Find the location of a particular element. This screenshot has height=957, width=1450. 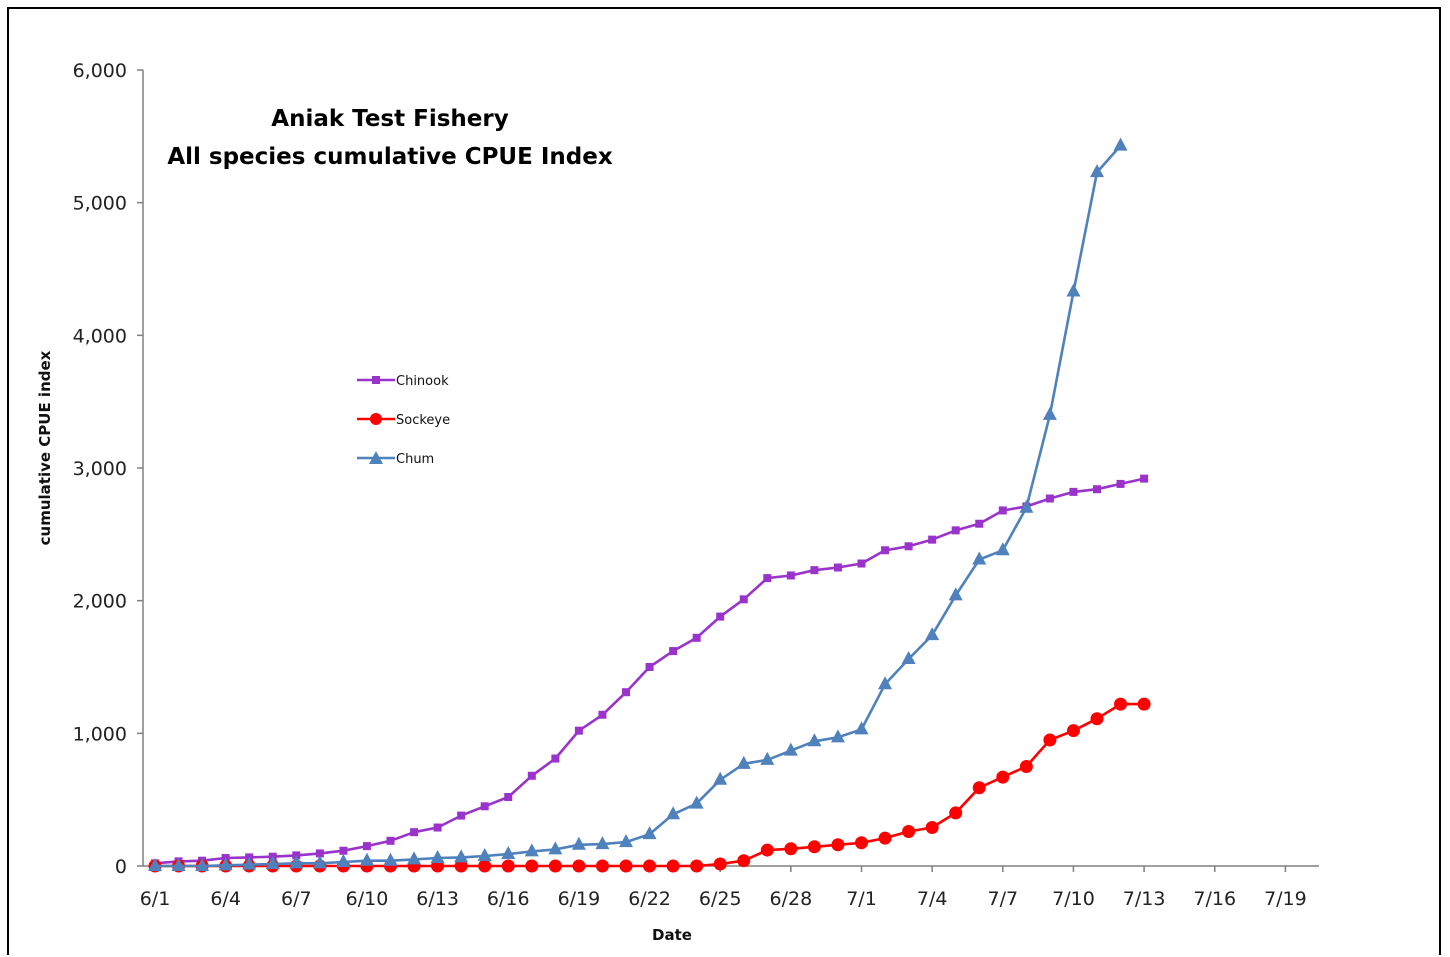

x-tick-label: 6/7 is located at coordinates (296, 899).